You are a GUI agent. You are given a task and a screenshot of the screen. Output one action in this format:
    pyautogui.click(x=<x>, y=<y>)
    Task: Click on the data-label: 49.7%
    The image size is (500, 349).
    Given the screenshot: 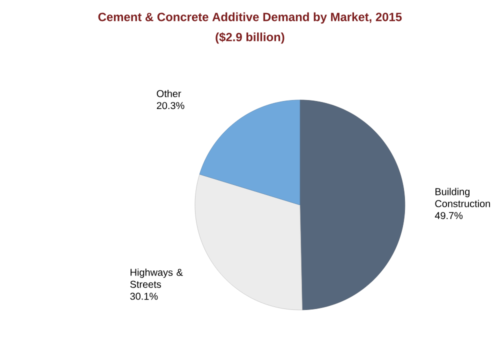 What is the action you would take?
    pyautogui.click(x=448, y=216)
    